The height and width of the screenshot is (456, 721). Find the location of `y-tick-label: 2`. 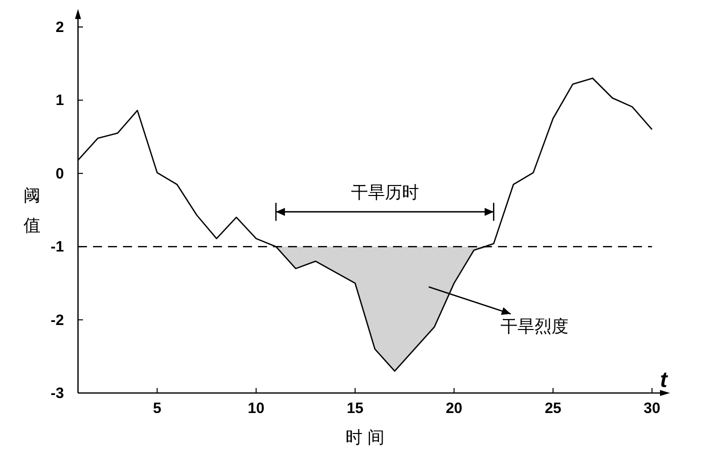

y-tick-label: 2 is located at coordinates (60, 27).